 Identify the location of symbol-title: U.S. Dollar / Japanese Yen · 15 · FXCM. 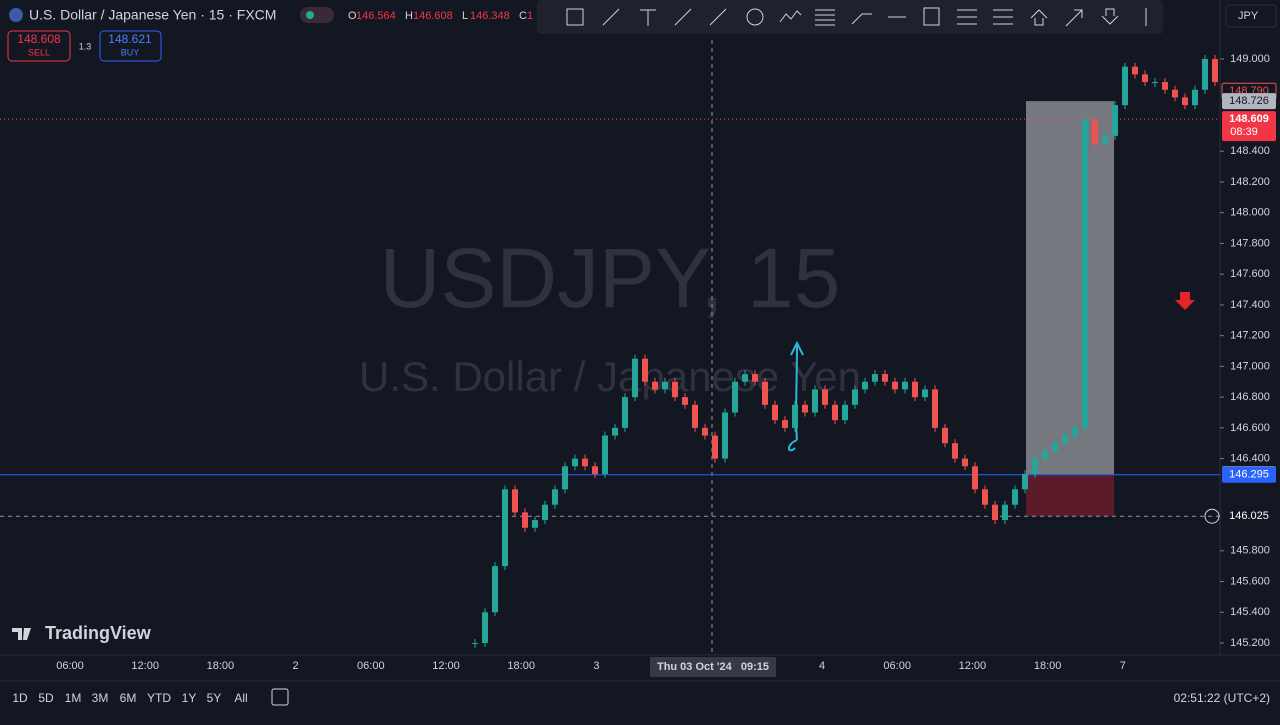
(152, 15).